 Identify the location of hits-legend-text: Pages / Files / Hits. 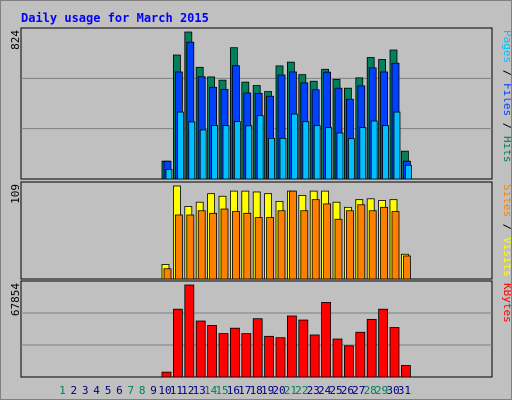
(506, 96).